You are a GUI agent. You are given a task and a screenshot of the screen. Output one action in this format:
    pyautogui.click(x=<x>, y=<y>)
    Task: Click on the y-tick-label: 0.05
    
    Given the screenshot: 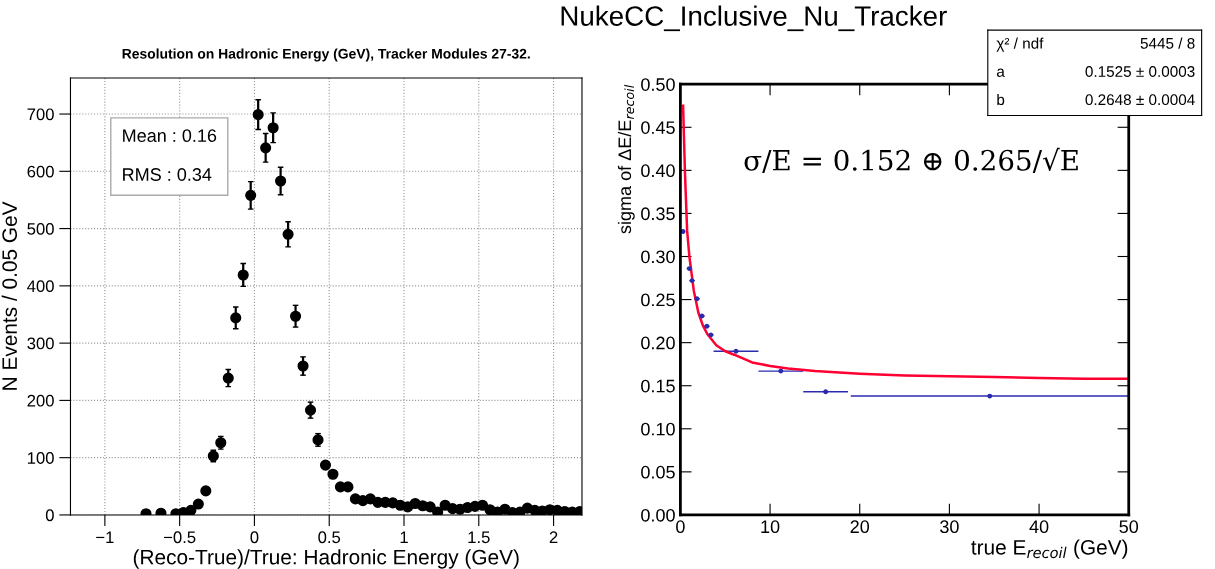 What is the action you would take?
    pyautogui.click(x=658, y=472)
    